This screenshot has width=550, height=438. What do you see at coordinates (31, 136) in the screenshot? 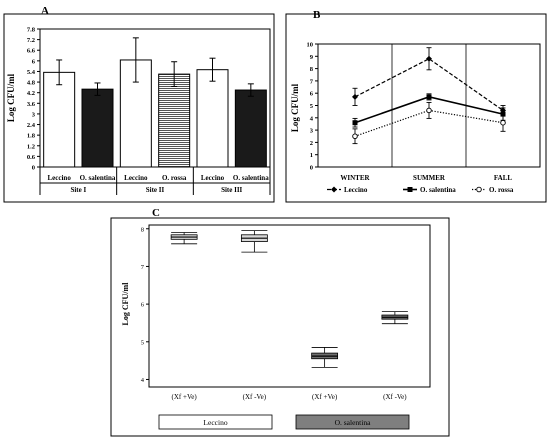
I see `y-tick-label: 1.8` at bounding box center [31, 136].